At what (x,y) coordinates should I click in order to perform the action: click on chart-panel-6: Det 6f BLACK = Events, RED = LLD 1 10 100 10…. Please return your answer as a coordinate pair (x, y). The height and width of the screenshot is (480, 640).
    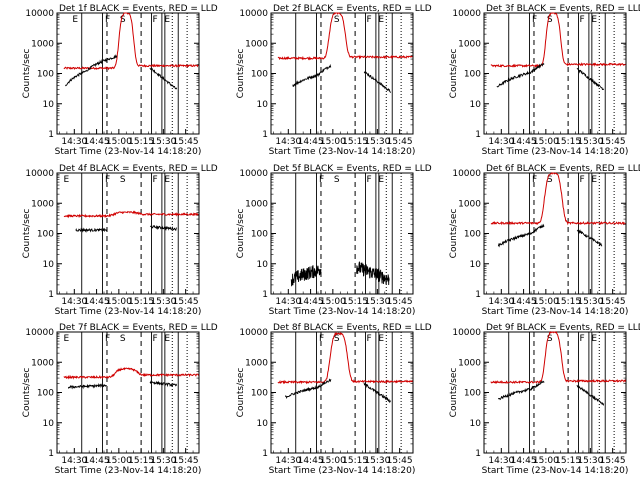
    Looking at the image, I should click on (544, 240).